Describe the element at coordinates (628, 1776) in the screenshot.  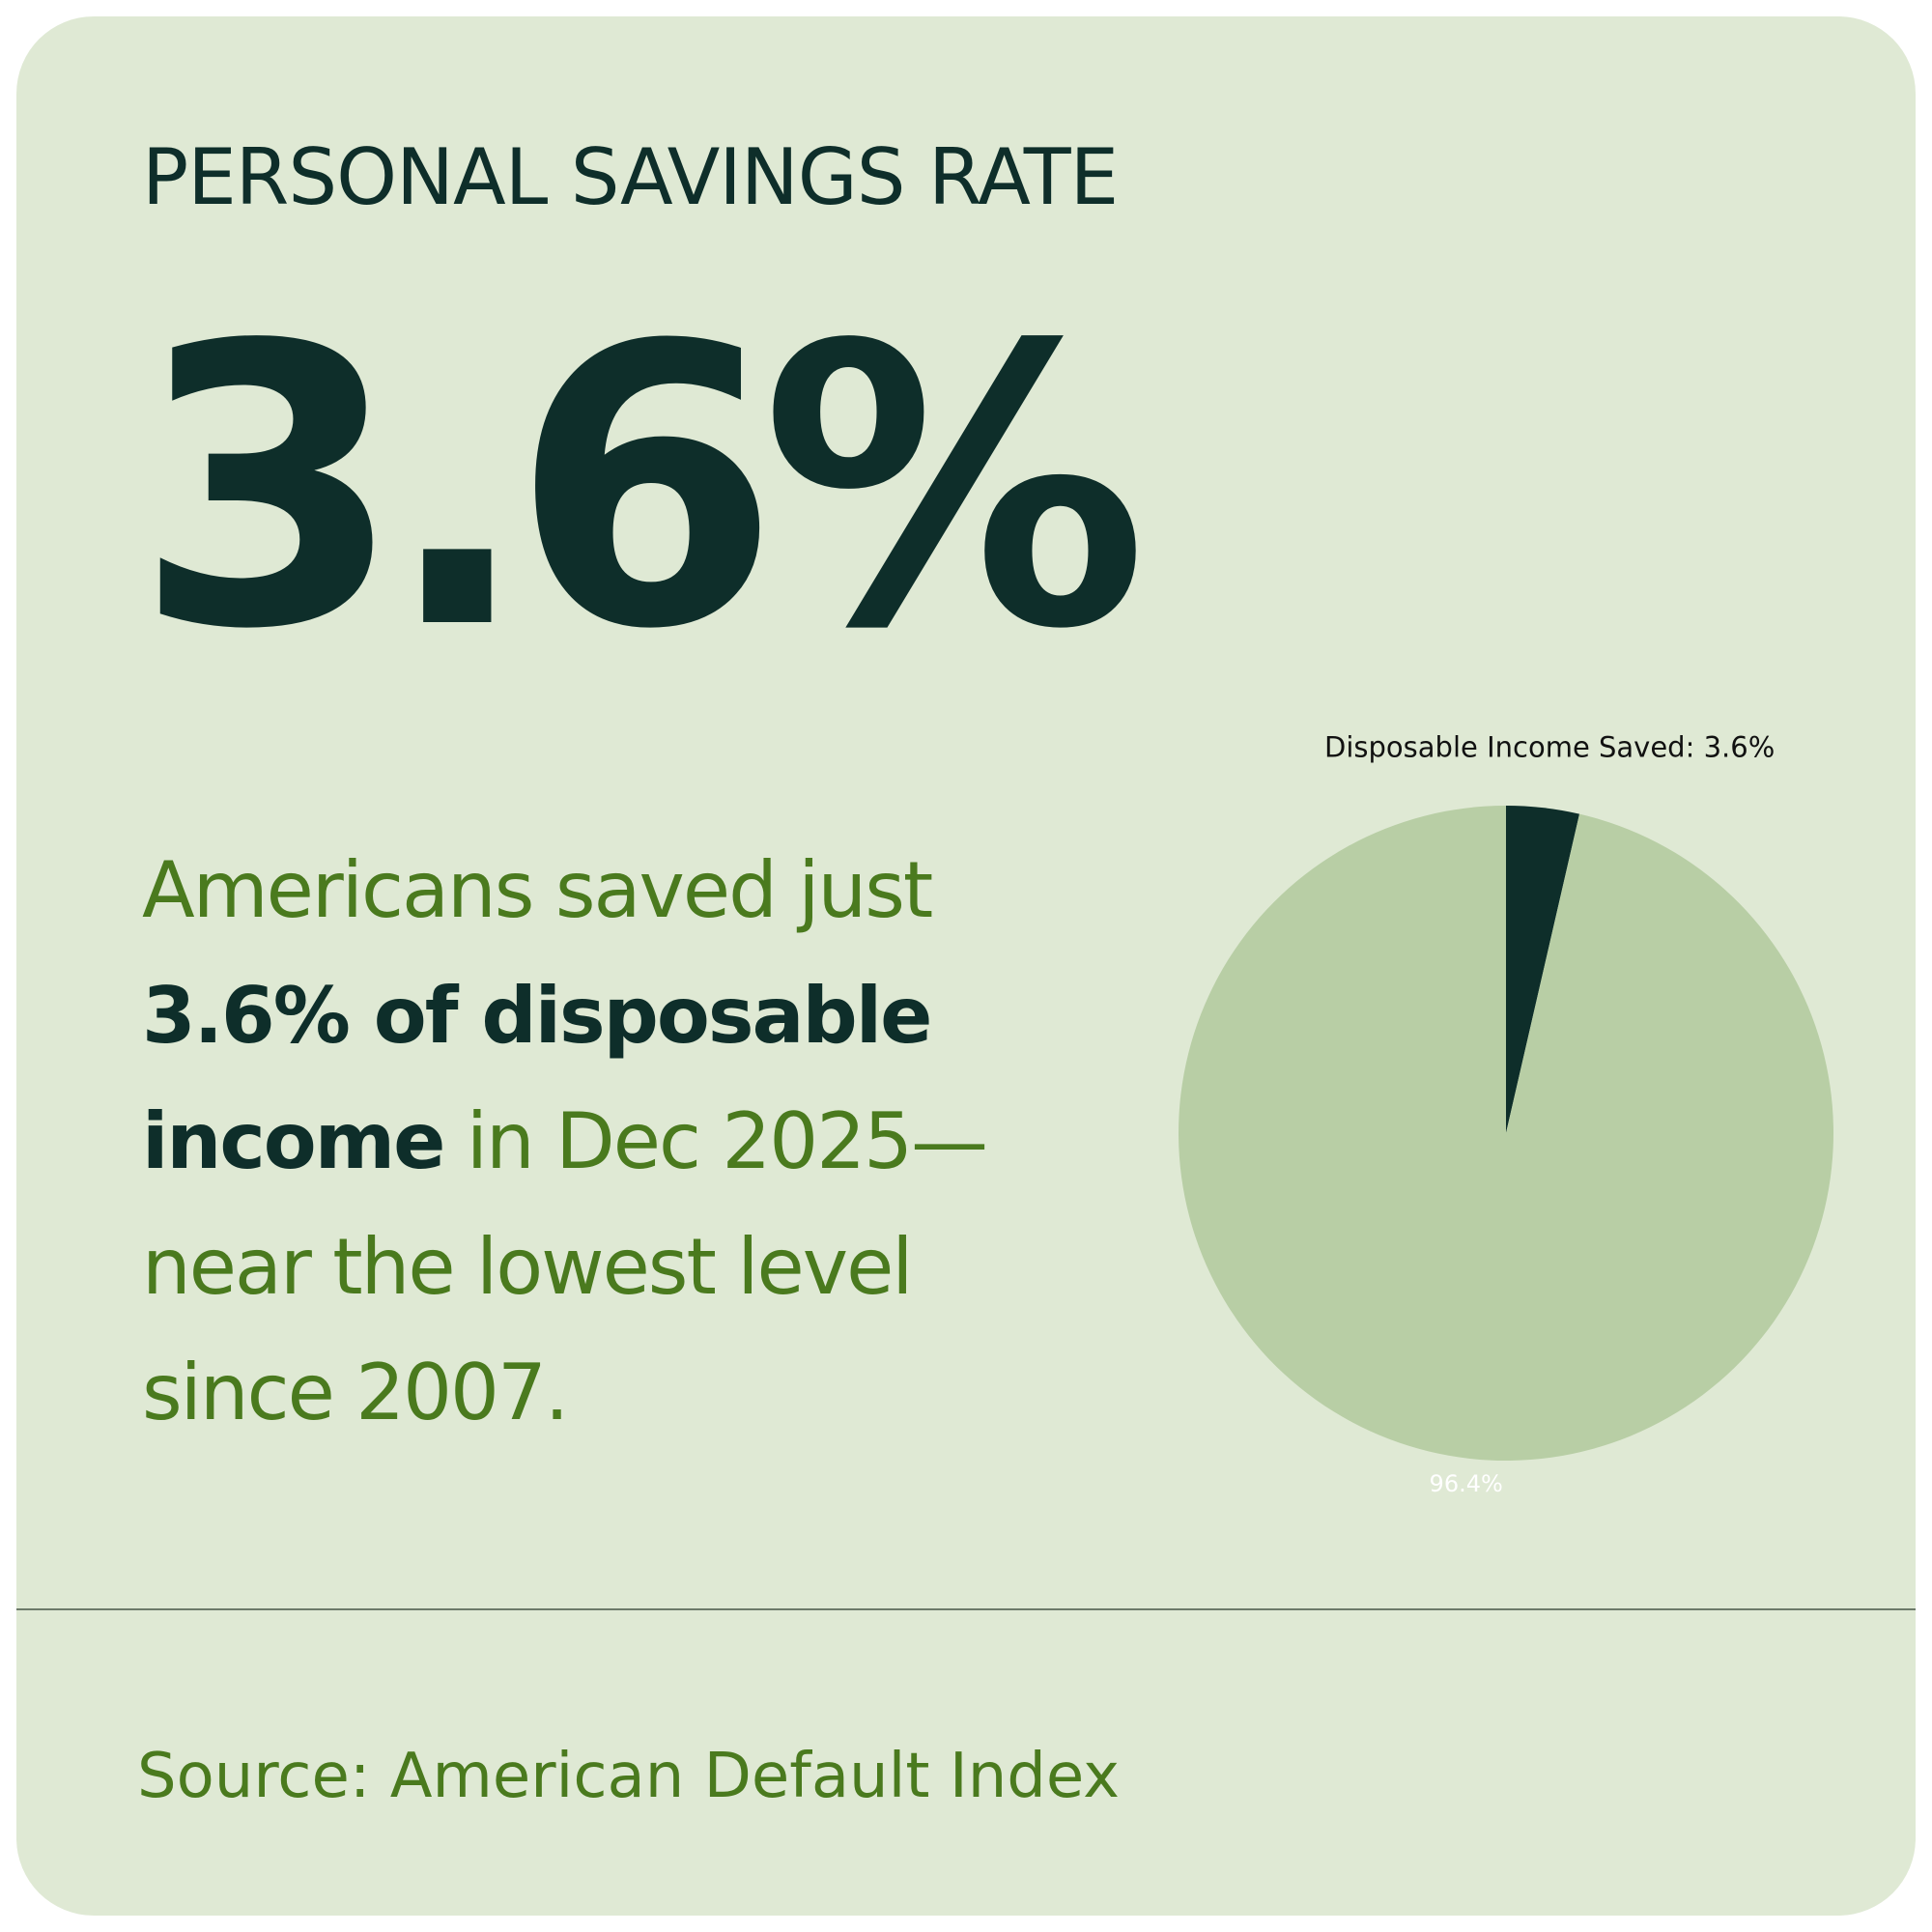
I see `source: Source: American Default Index` at that location.